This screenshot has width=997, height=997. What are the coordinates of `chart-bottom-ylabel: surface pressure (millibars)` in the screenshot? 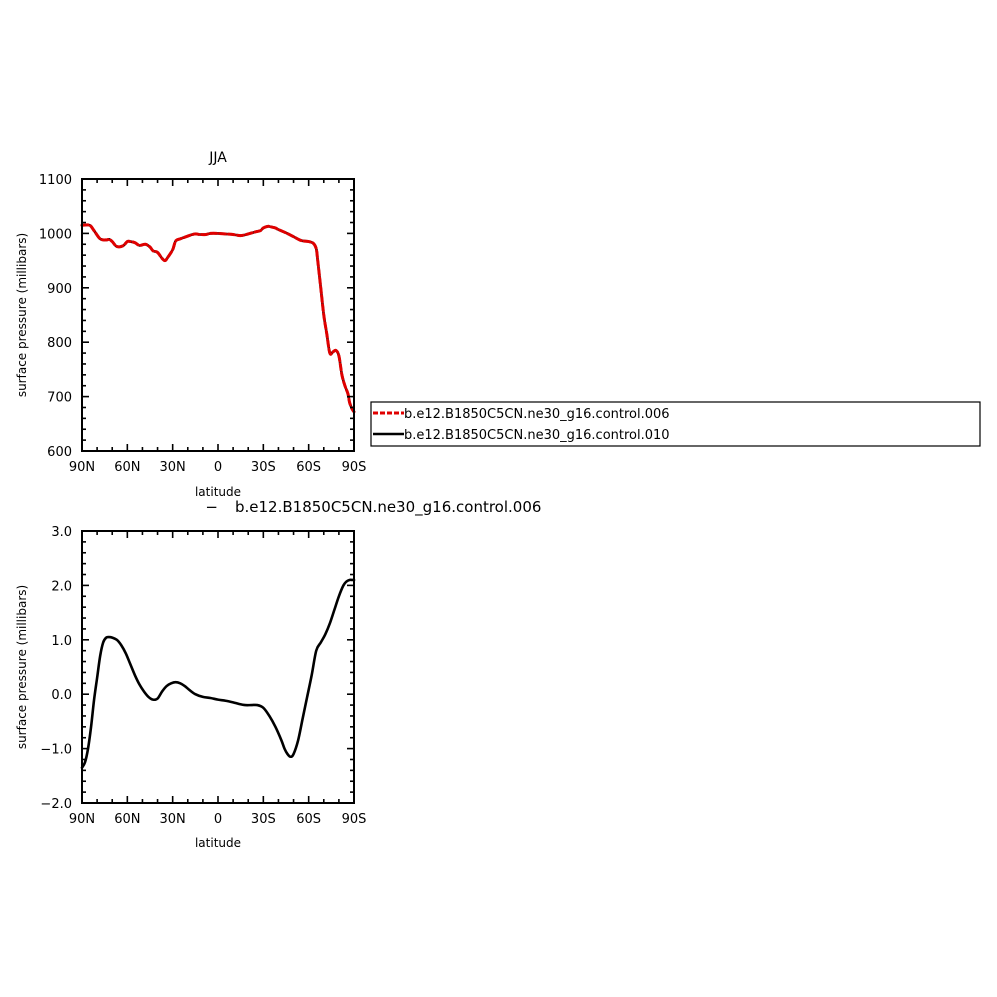 It's located at (22, 667).